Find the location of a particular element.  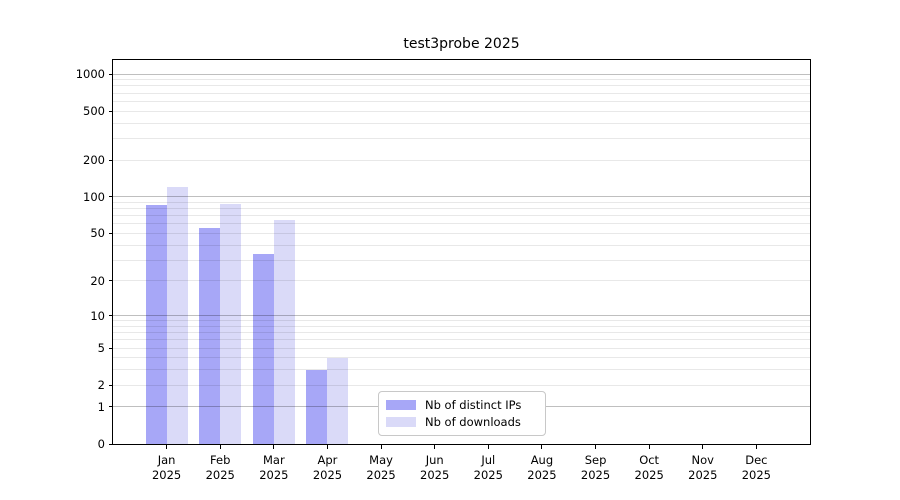

bar-dl-feb is located at coordinates (231, 323).